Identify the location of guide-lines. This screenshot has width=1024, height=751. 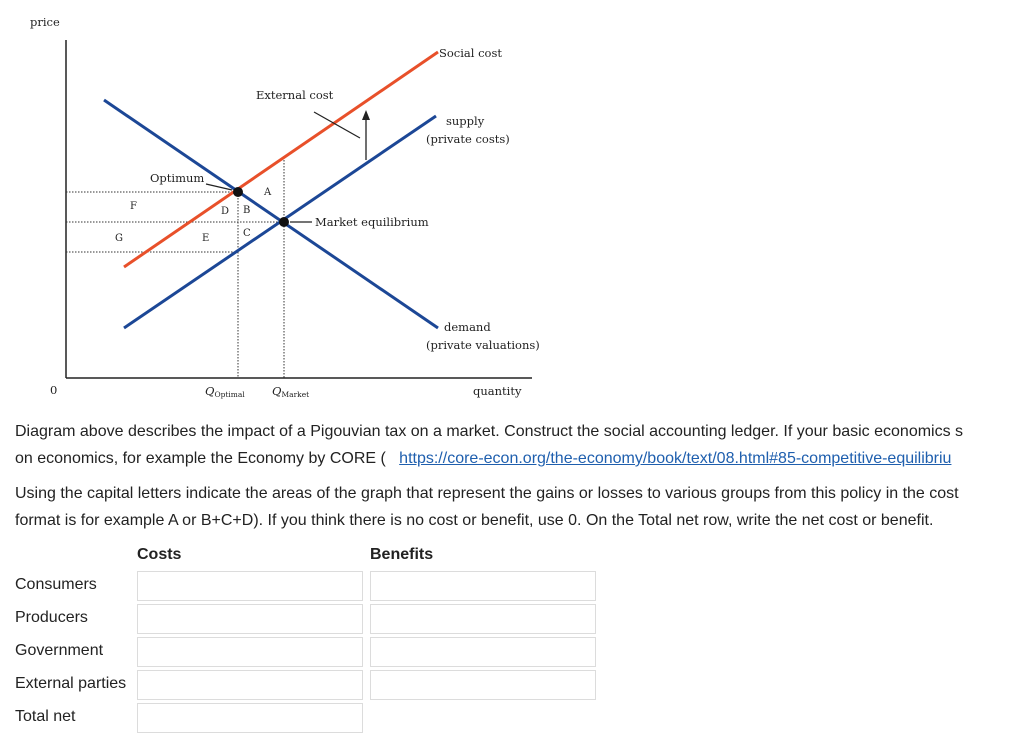
(175, 269).